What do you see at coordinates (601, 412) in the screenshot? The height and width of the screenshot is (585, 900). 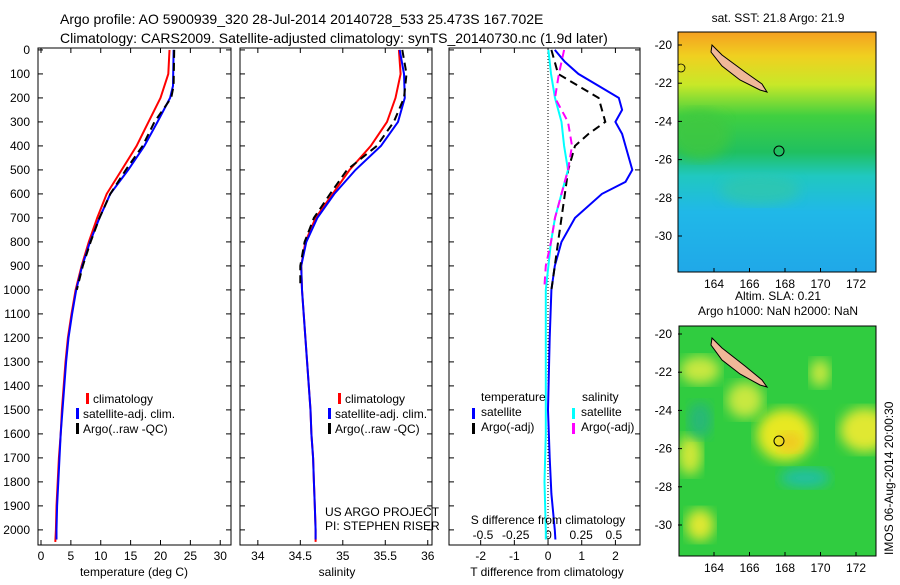 I see `legend-label-s-satellite: satellite` at bounding box center [601, 412].